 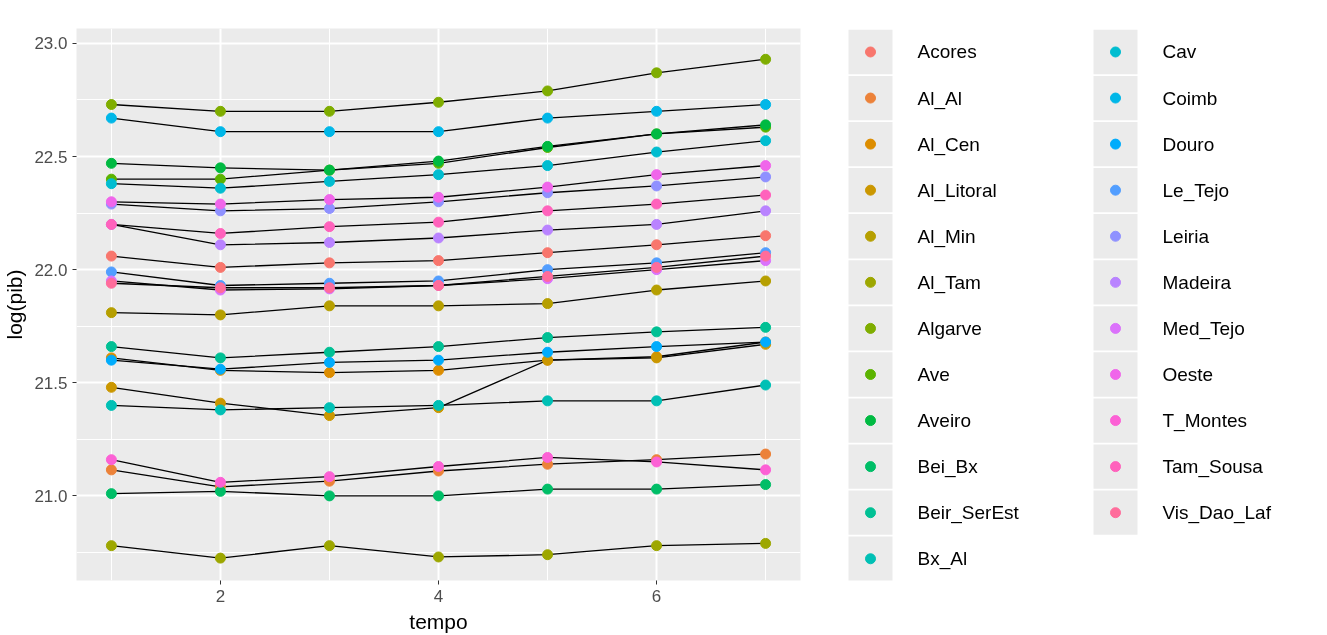 I want to click on legend-label: Al_Cen, so click(x=948, y=144).